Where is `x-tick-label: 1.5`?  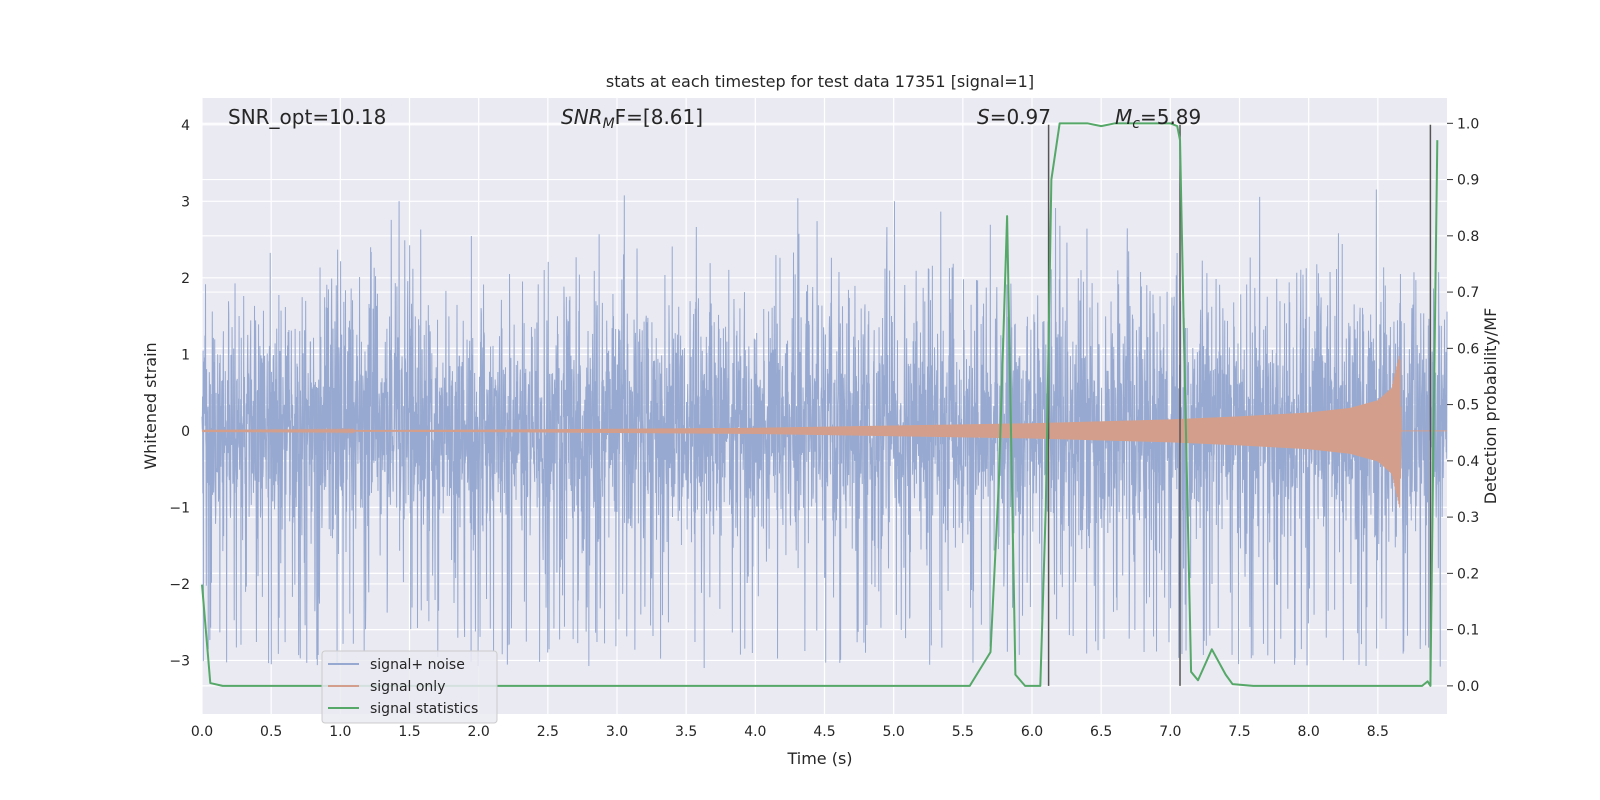
x-tick-label: 1.5 is located at coordinates (409, 732).